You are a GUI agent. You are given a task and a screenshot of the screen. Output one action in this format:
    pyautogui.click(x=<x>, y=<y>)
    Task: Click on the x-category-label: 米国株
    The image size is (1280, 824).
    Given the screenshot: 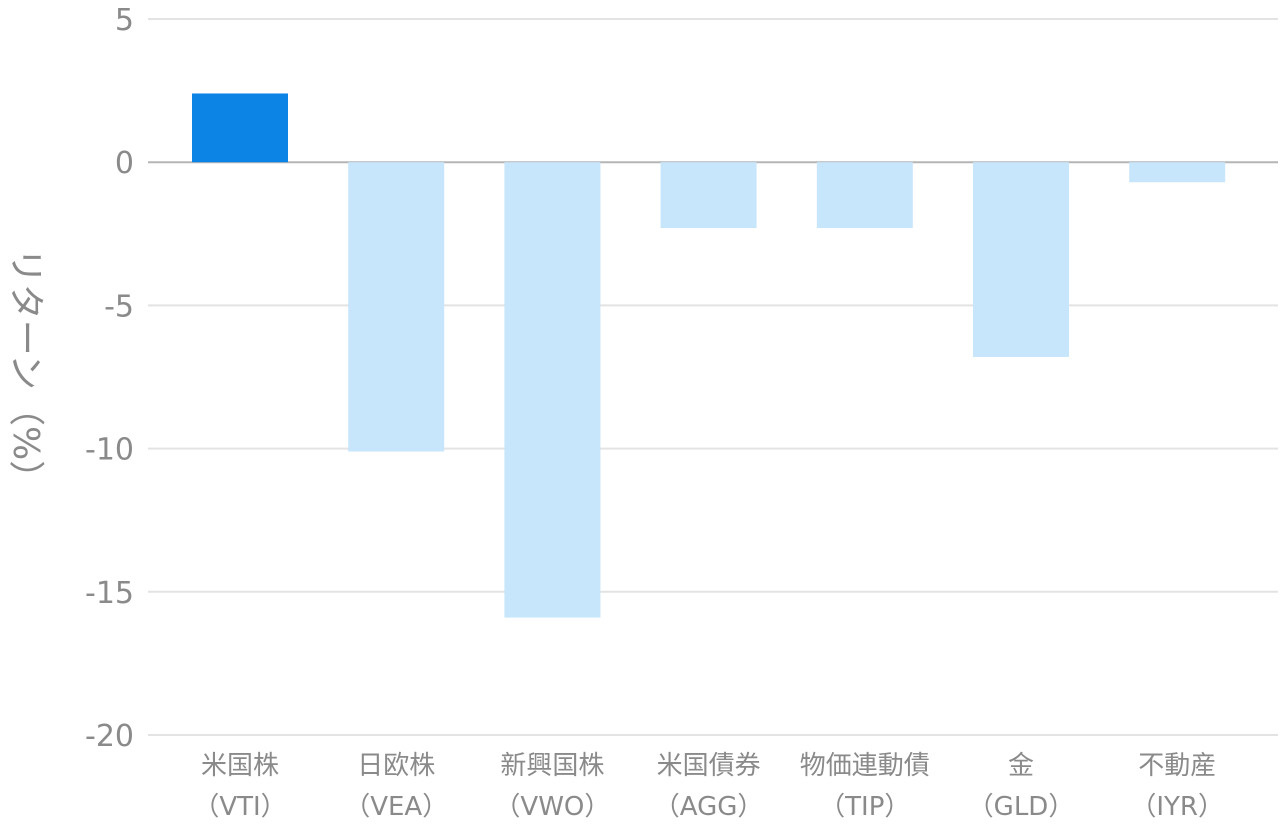 What is the action you would take?
    pyautogui.click(x=240, y=766)
    